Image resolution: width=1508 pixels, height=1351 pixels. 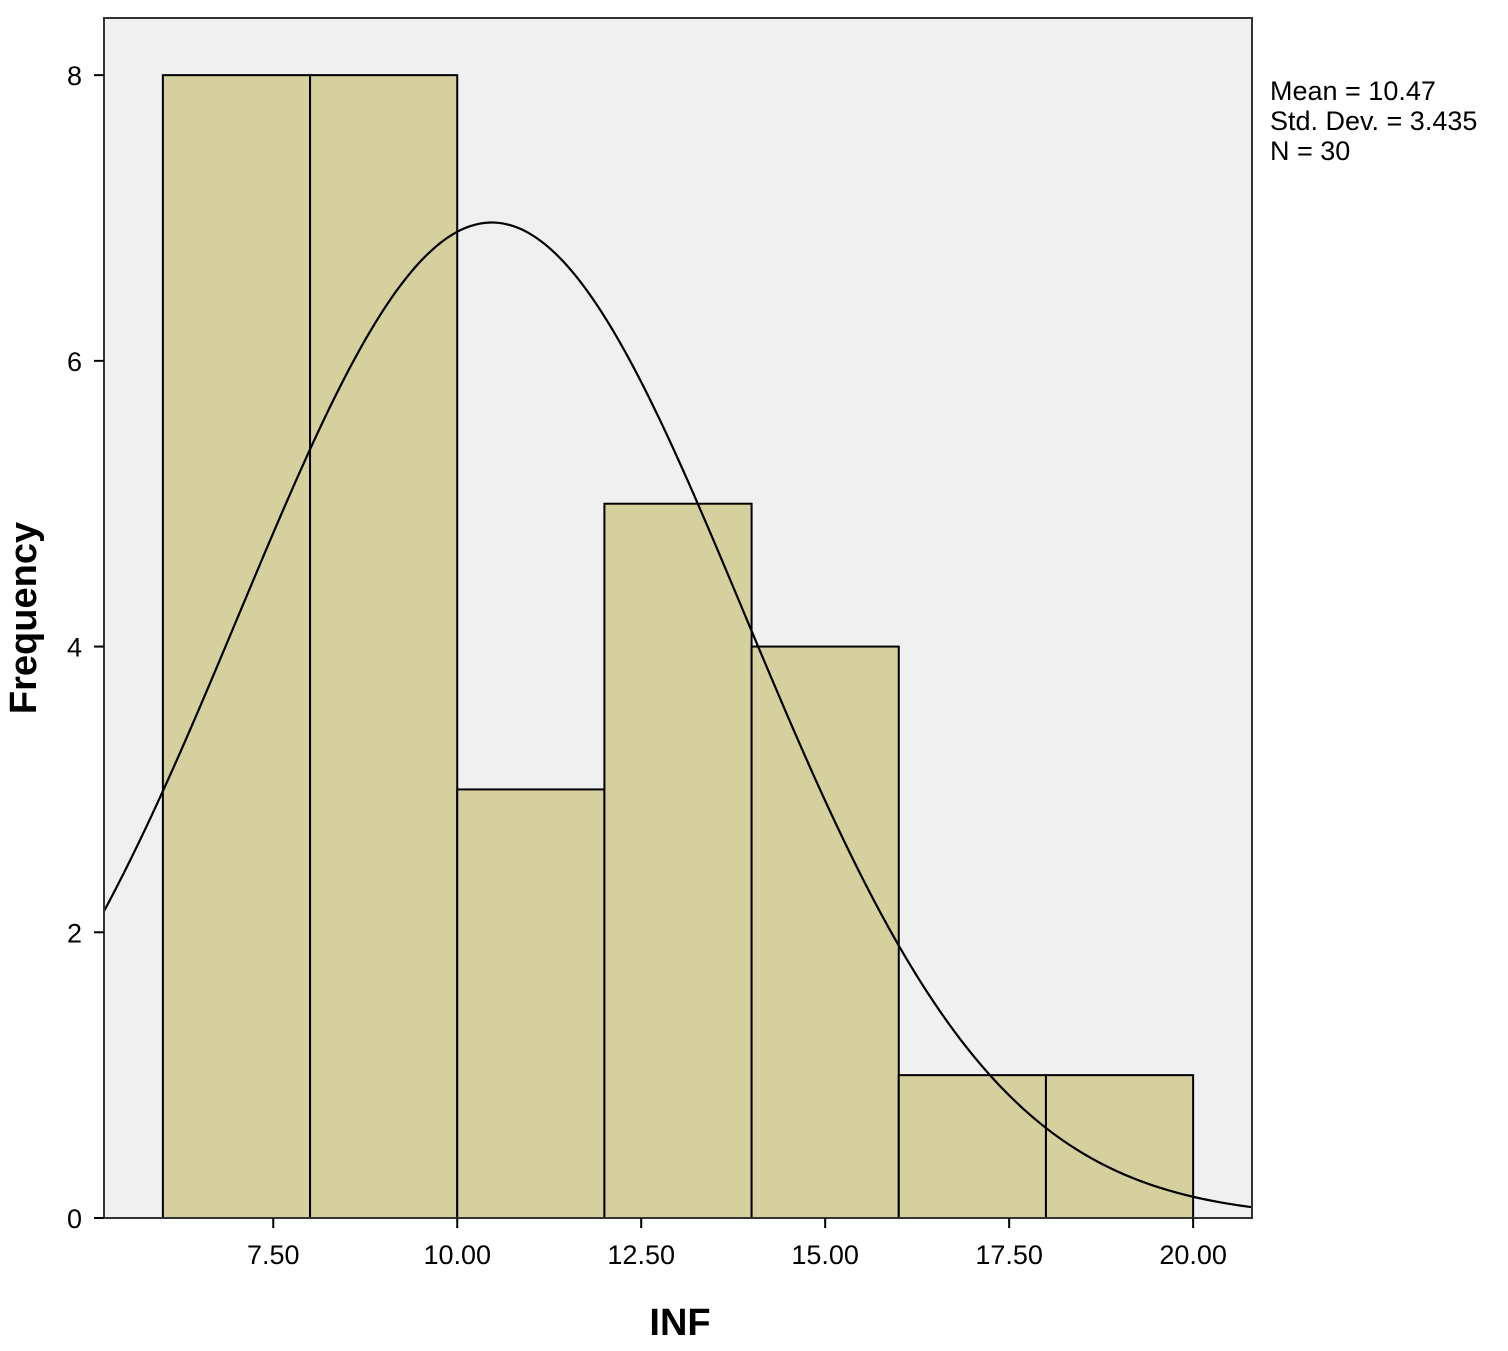 I want to click on stats-mean: Mean = 10.47, so click(x=1353, y=91).